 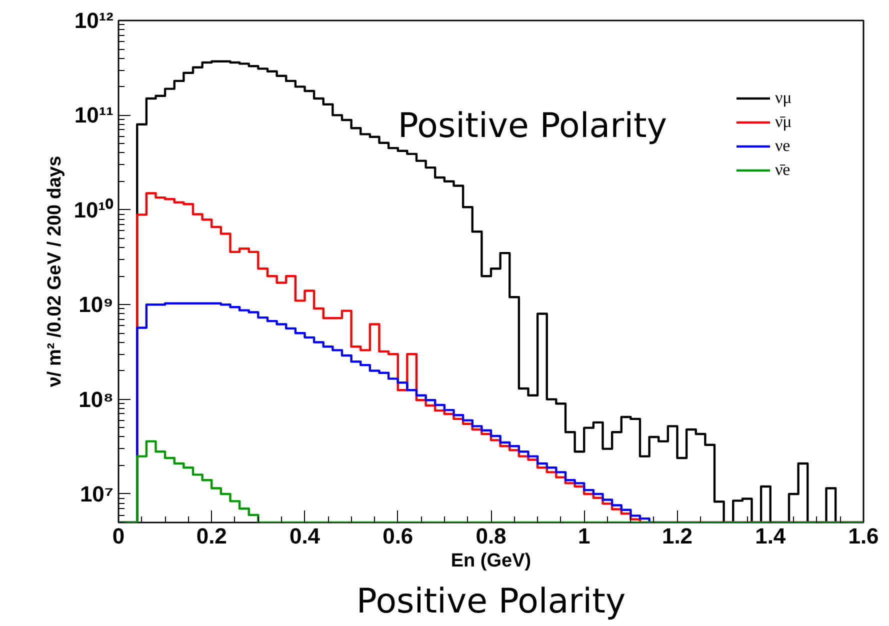 I want to click on y-tick-label: 10⁹, so click(x=96, y=305).